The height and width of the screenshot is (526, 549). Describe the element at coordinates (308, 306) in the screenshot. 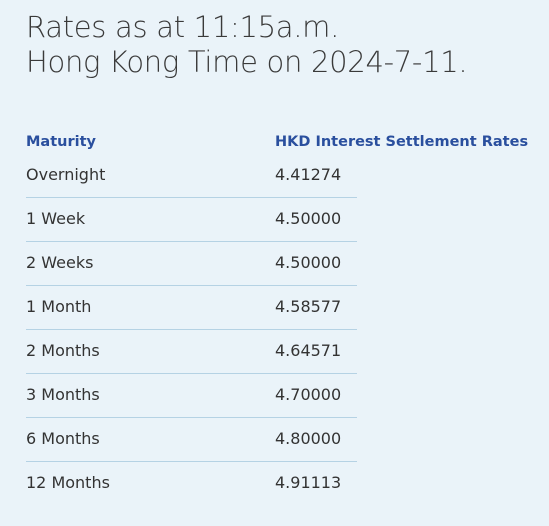

I see `rate-cell: 4.58577` at that location.